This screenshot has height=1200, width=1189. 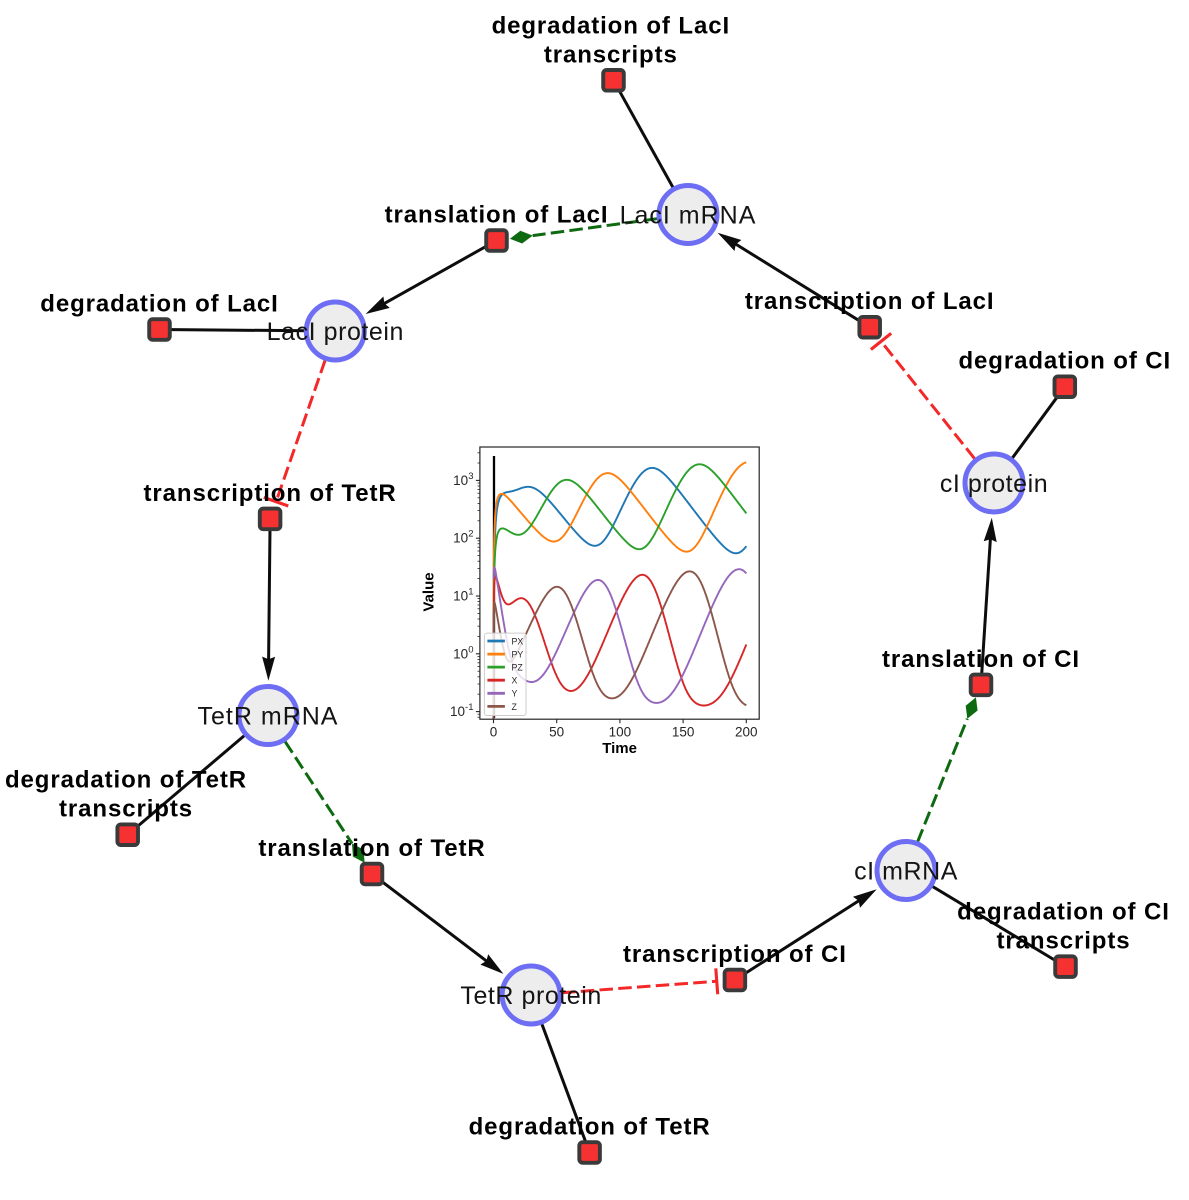 What do you see at coordinates (518, 668) in the screenshot?
I see `svg-text: PZ` at bounding box center [518, 668].